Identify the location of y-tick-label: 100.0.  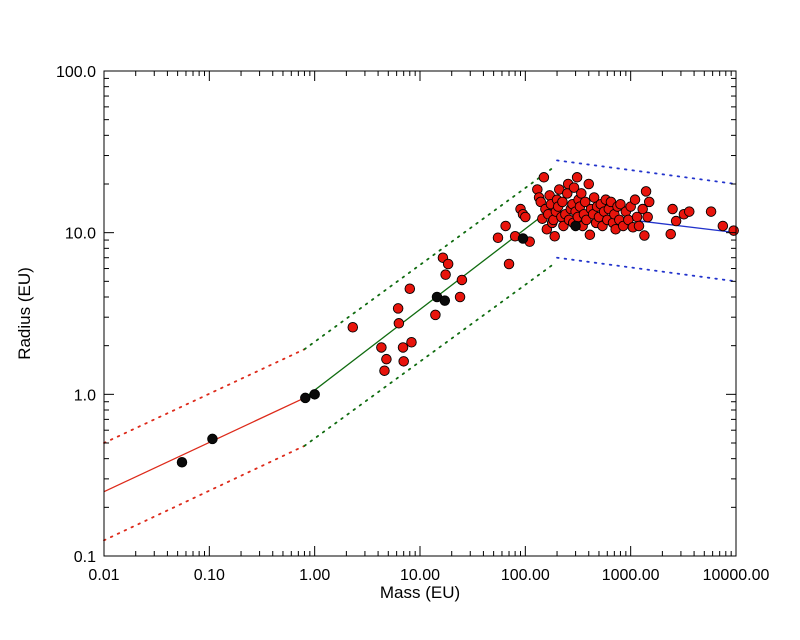
(76, 72).